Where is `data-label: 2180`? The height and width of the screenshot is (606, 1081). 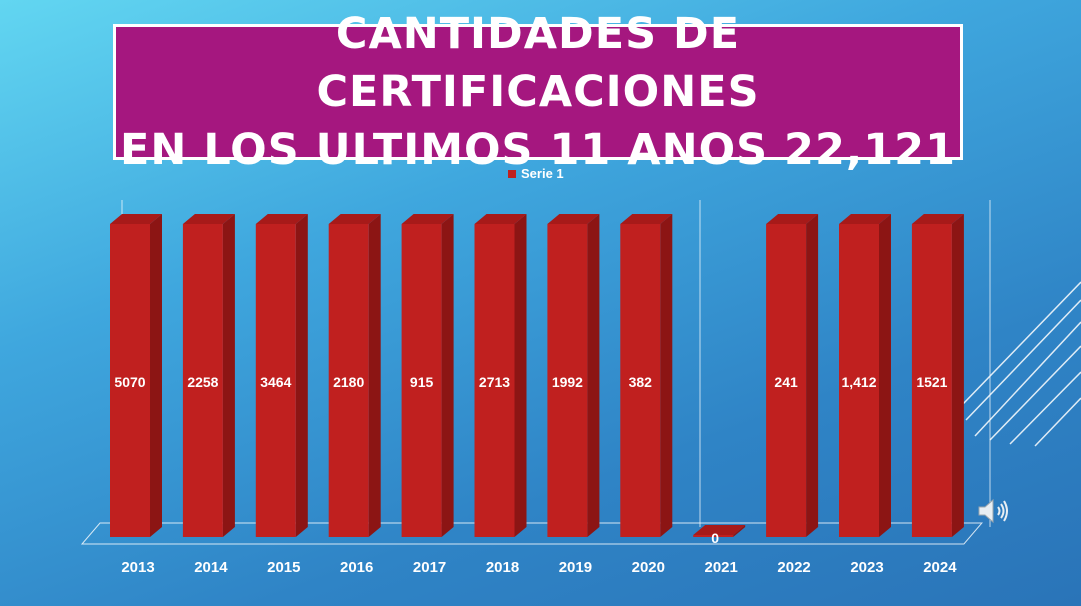 data-label: 2180 is located at coordinates (348, 382).